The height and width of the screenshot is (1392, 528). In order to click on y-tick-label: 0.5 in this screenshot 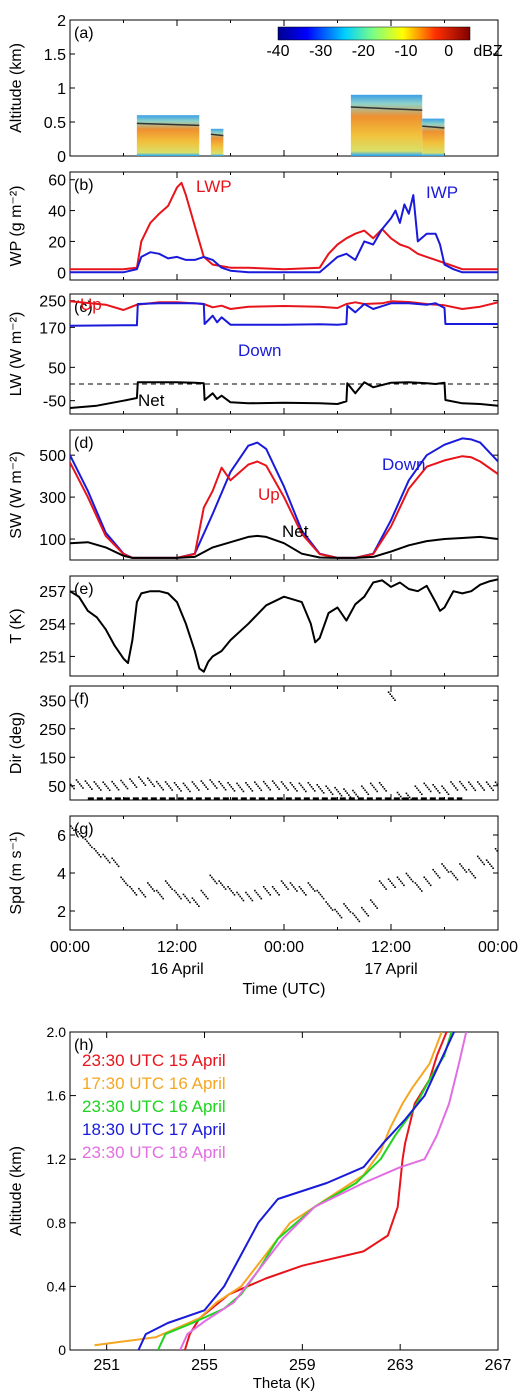, I will do `click(55, 123)`.